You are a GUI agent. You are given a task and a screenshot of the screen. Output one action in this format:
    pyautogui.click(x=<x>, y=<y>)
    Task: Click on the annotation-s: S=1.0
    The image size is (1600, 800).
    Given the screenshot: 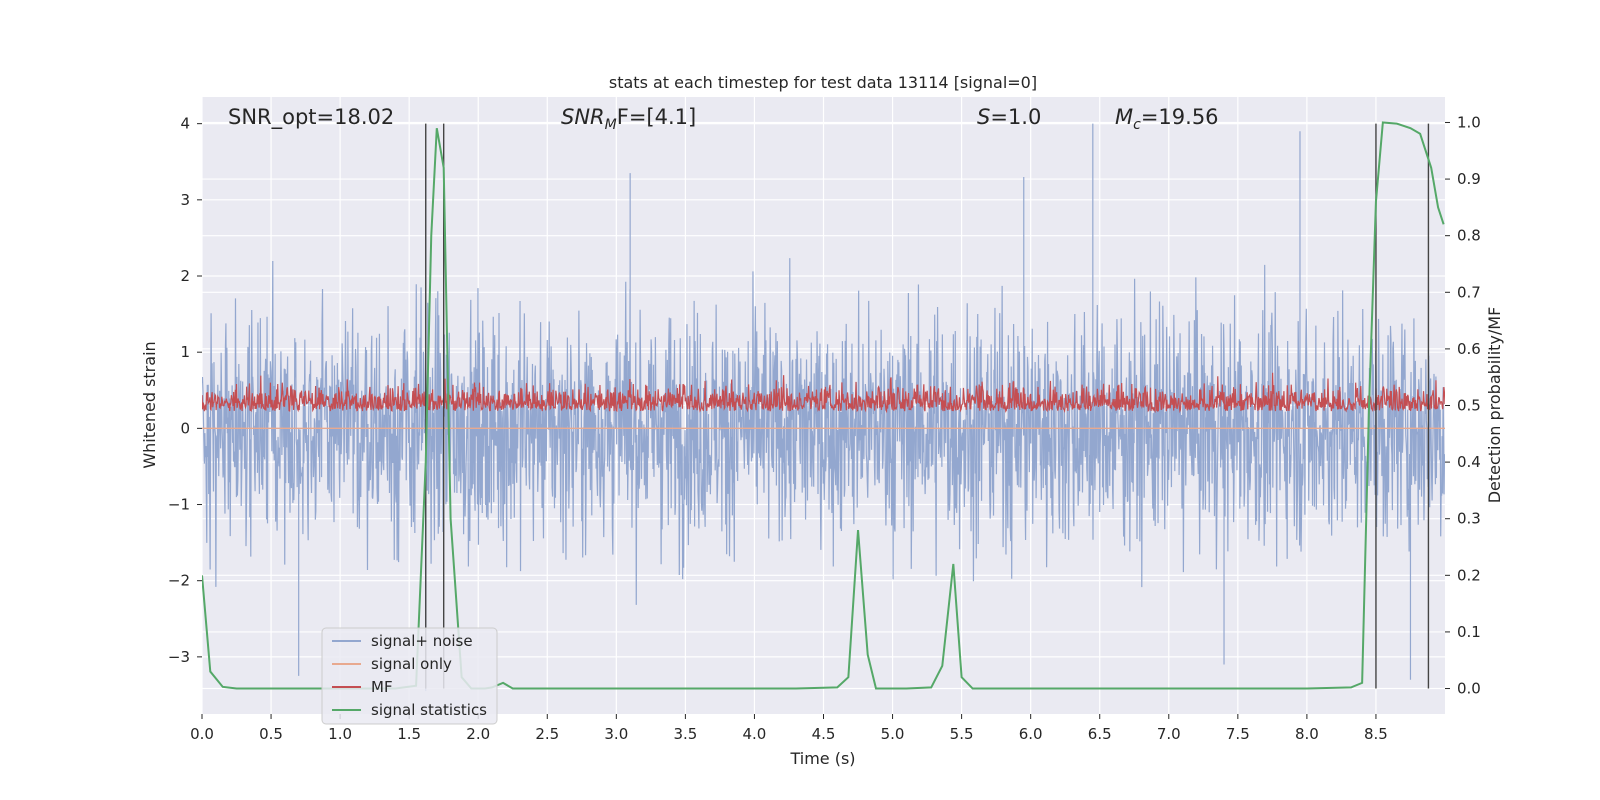 What is the action you would take?
    pyautogui.click(x=1009, y=117)
    